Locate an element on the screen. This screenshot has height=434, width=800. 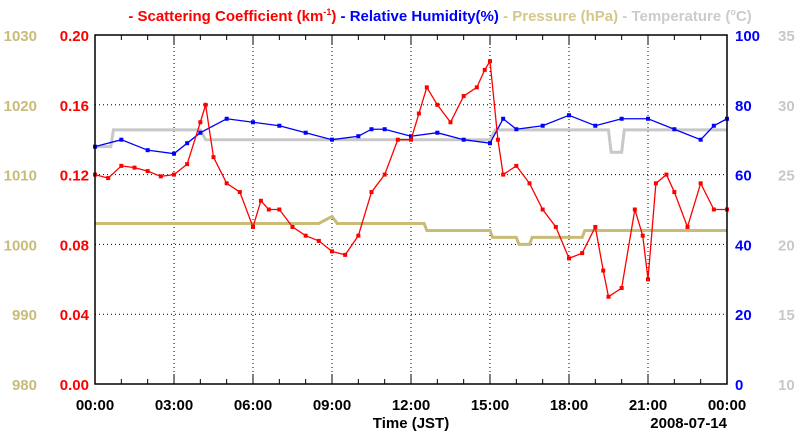
series-pressure is located at coordinates (411, 230).